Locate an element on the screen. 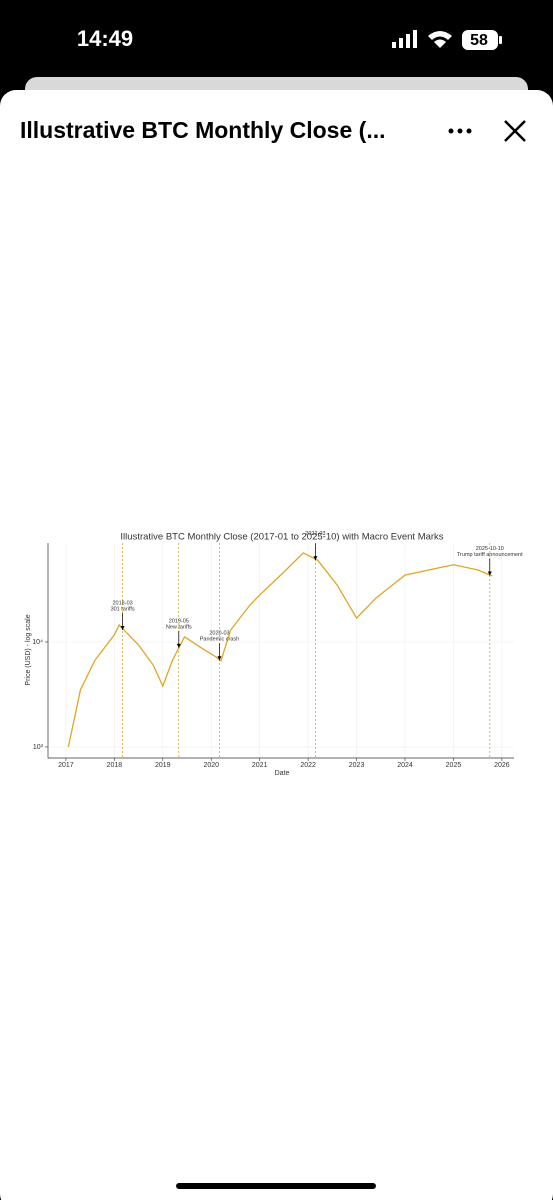 Image resolution: width=553 pixels, height=1200 pixels. x-tick-label: 2024 is located at coordinates (405, 765).